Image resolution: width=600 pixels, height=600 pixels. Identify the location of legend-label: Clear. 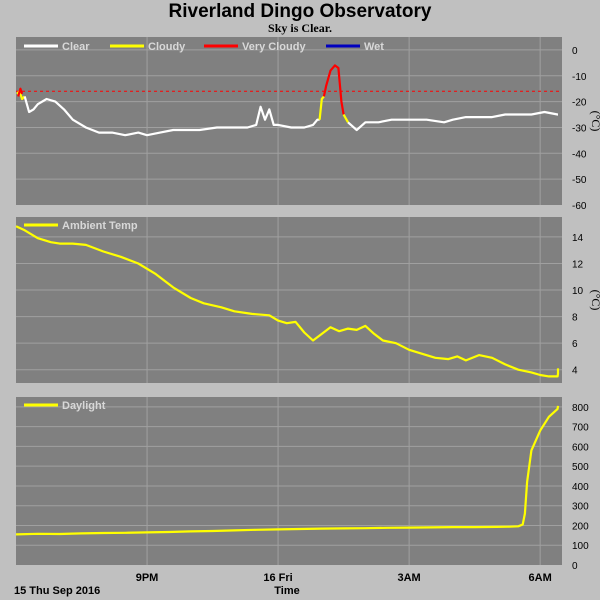
(76, 47).